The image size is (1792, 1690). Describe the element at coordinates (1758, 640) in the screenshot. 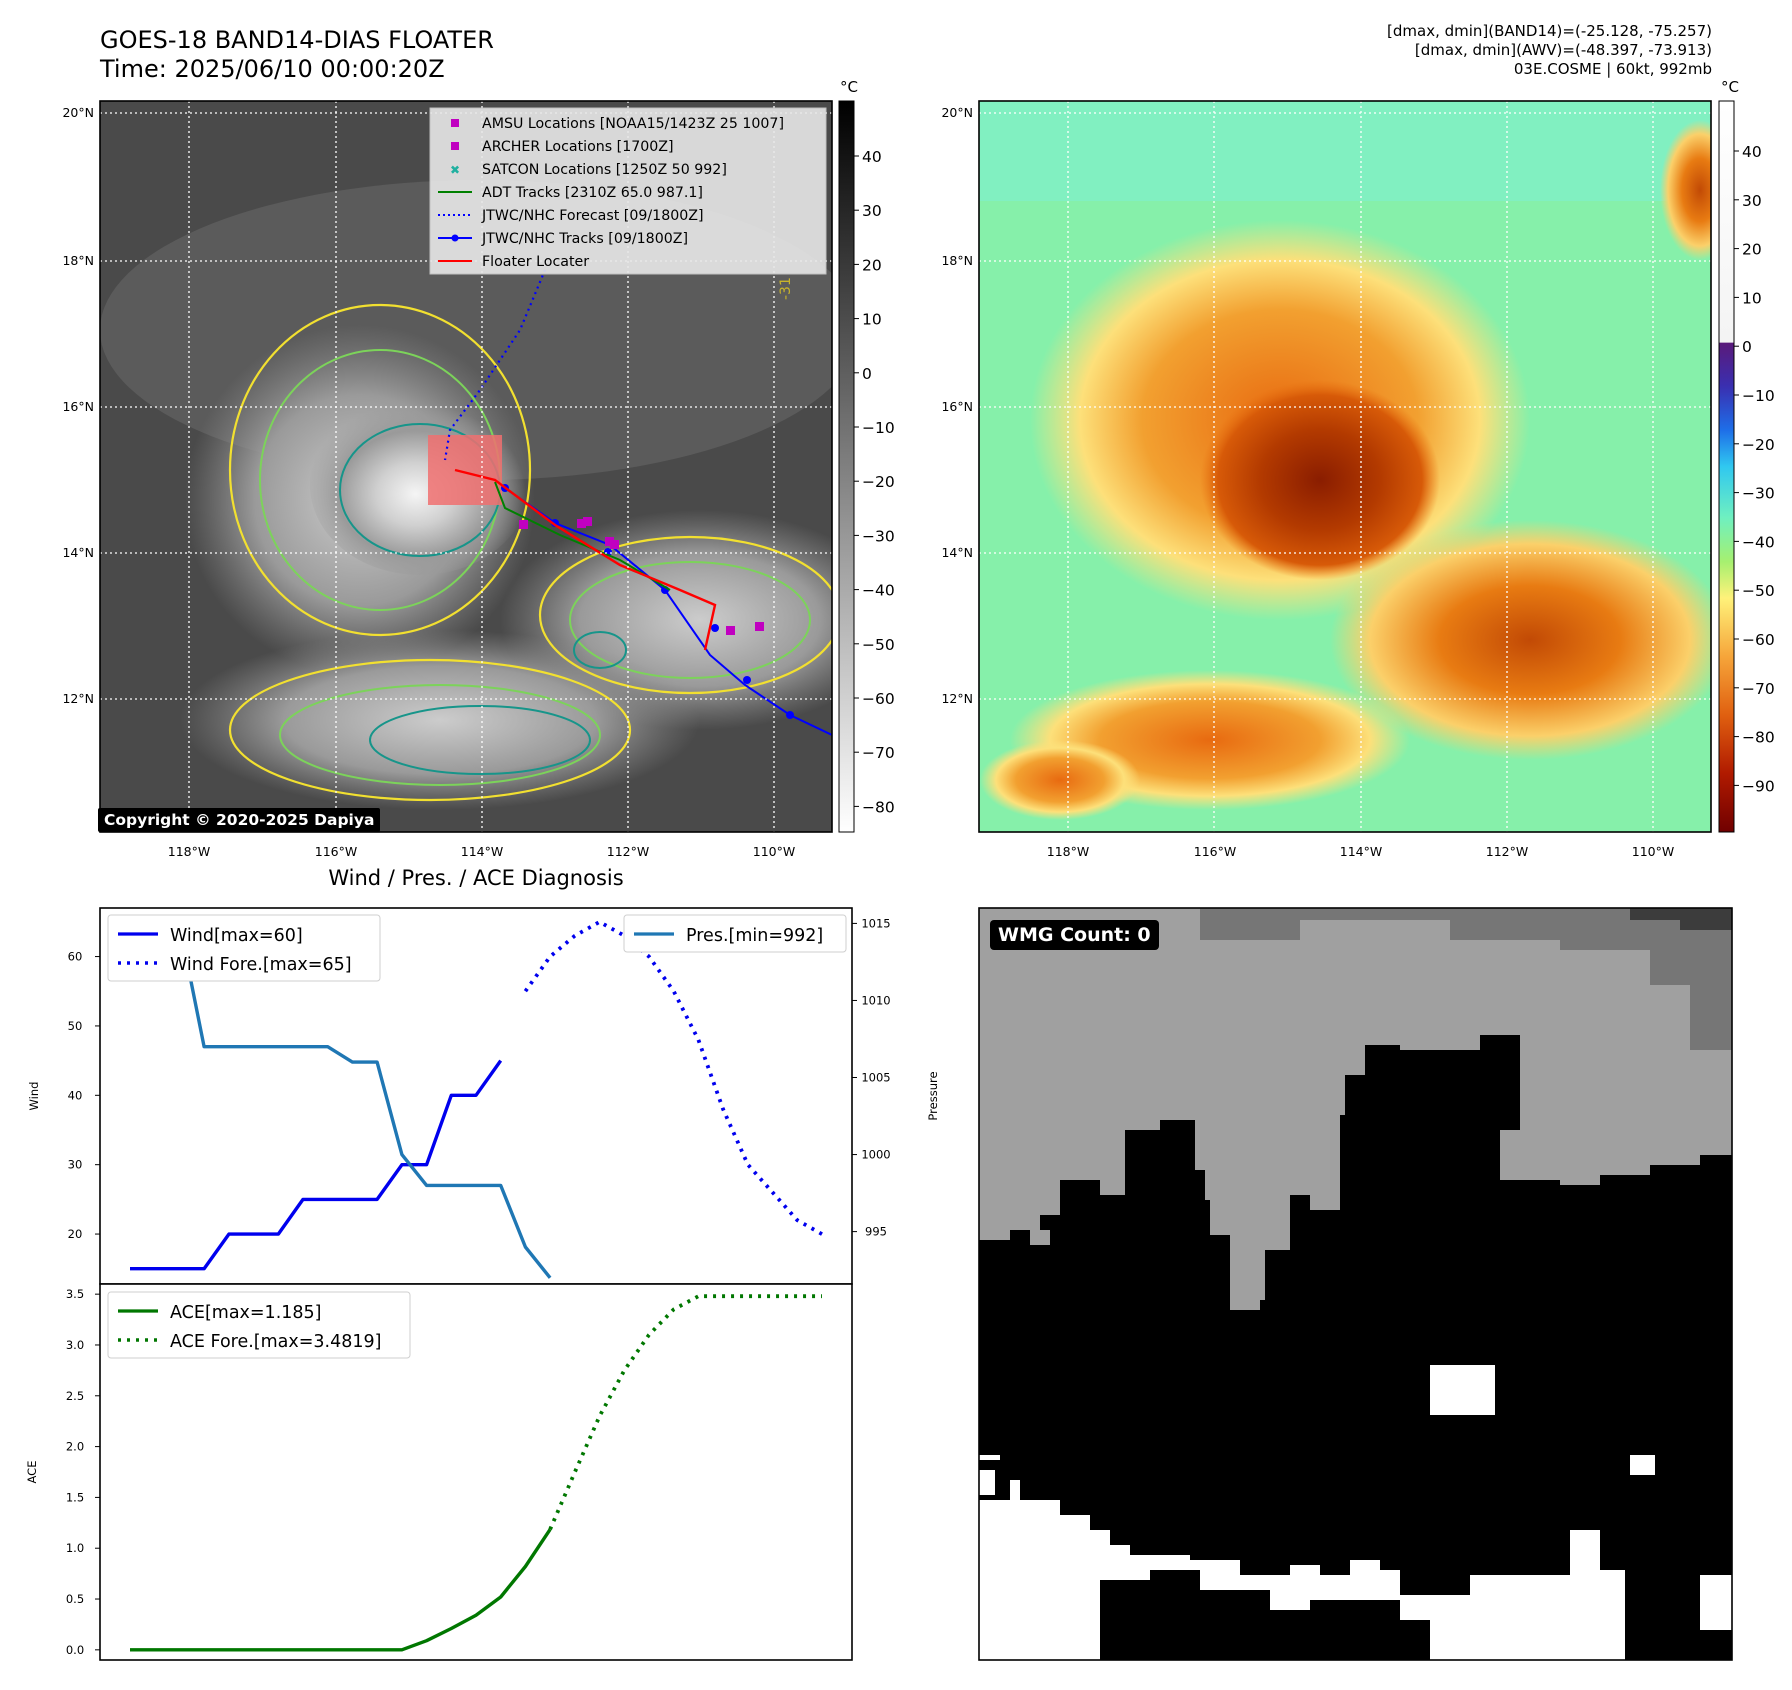

I see `awv-colorbar-tick-label: −60` at that location.